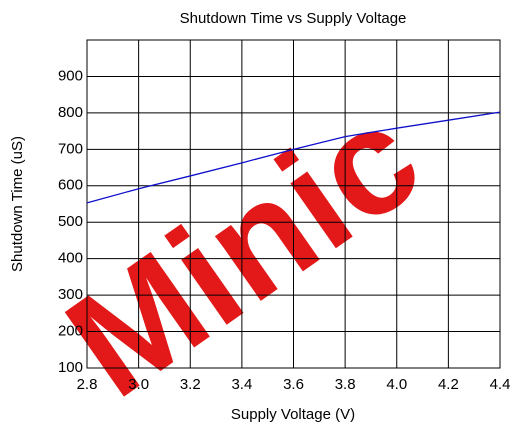  What do you see at coordinates (70, 294) in the screenshot?
I see `y-tick-label: 300` at bounding box center [70, 294].